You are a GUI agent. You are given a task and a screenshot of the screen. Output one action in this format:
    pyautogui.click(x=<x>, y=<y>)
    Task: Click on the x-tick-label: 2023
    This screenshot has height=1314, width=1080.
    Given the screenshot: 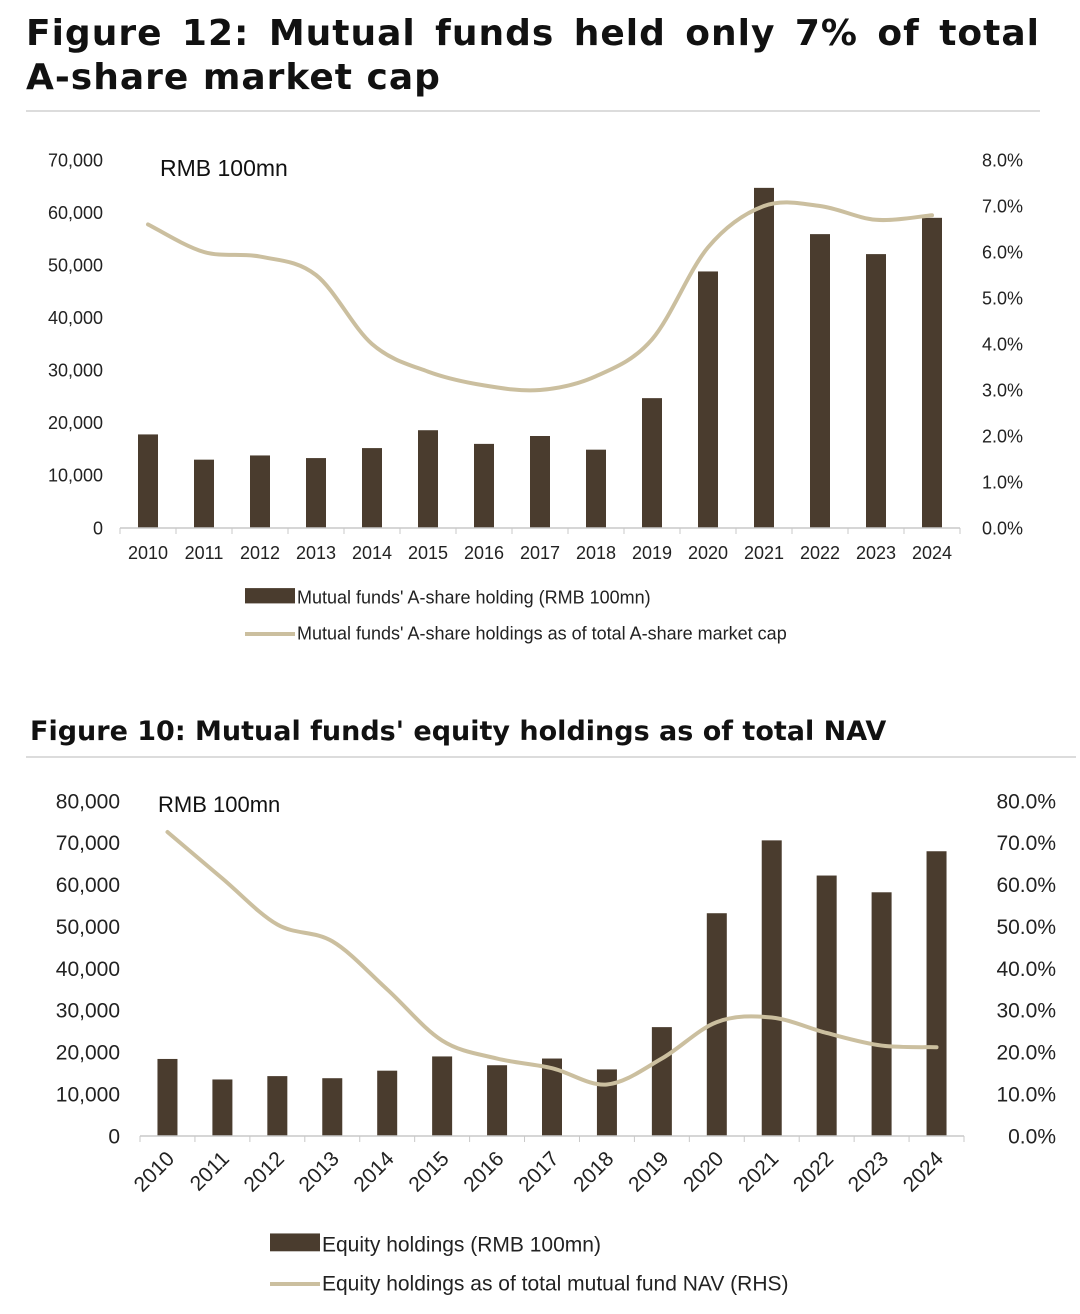 What is the action you would take?
    pyautogui.click(x=868, y=1171)
    